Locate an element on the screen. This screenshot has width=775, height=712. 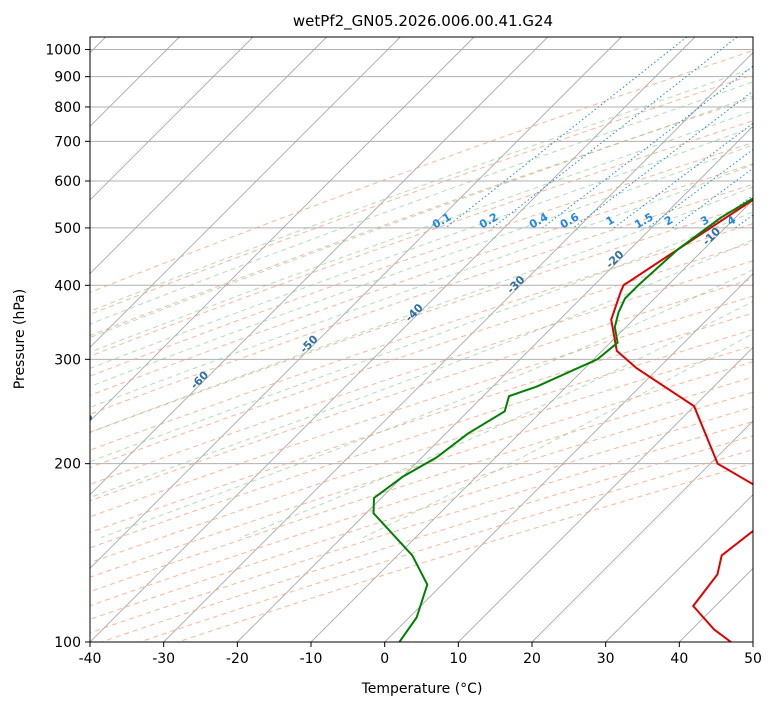
y-axis-label: Pressure (hPa) is located at coordinates (20, 339).